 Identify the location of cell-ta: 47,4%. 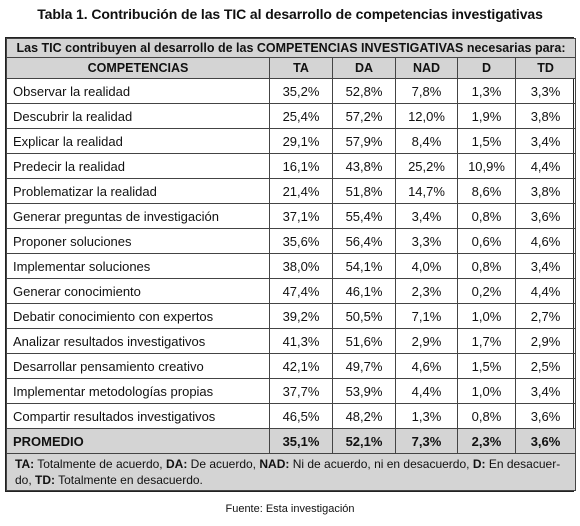
(301, 291).